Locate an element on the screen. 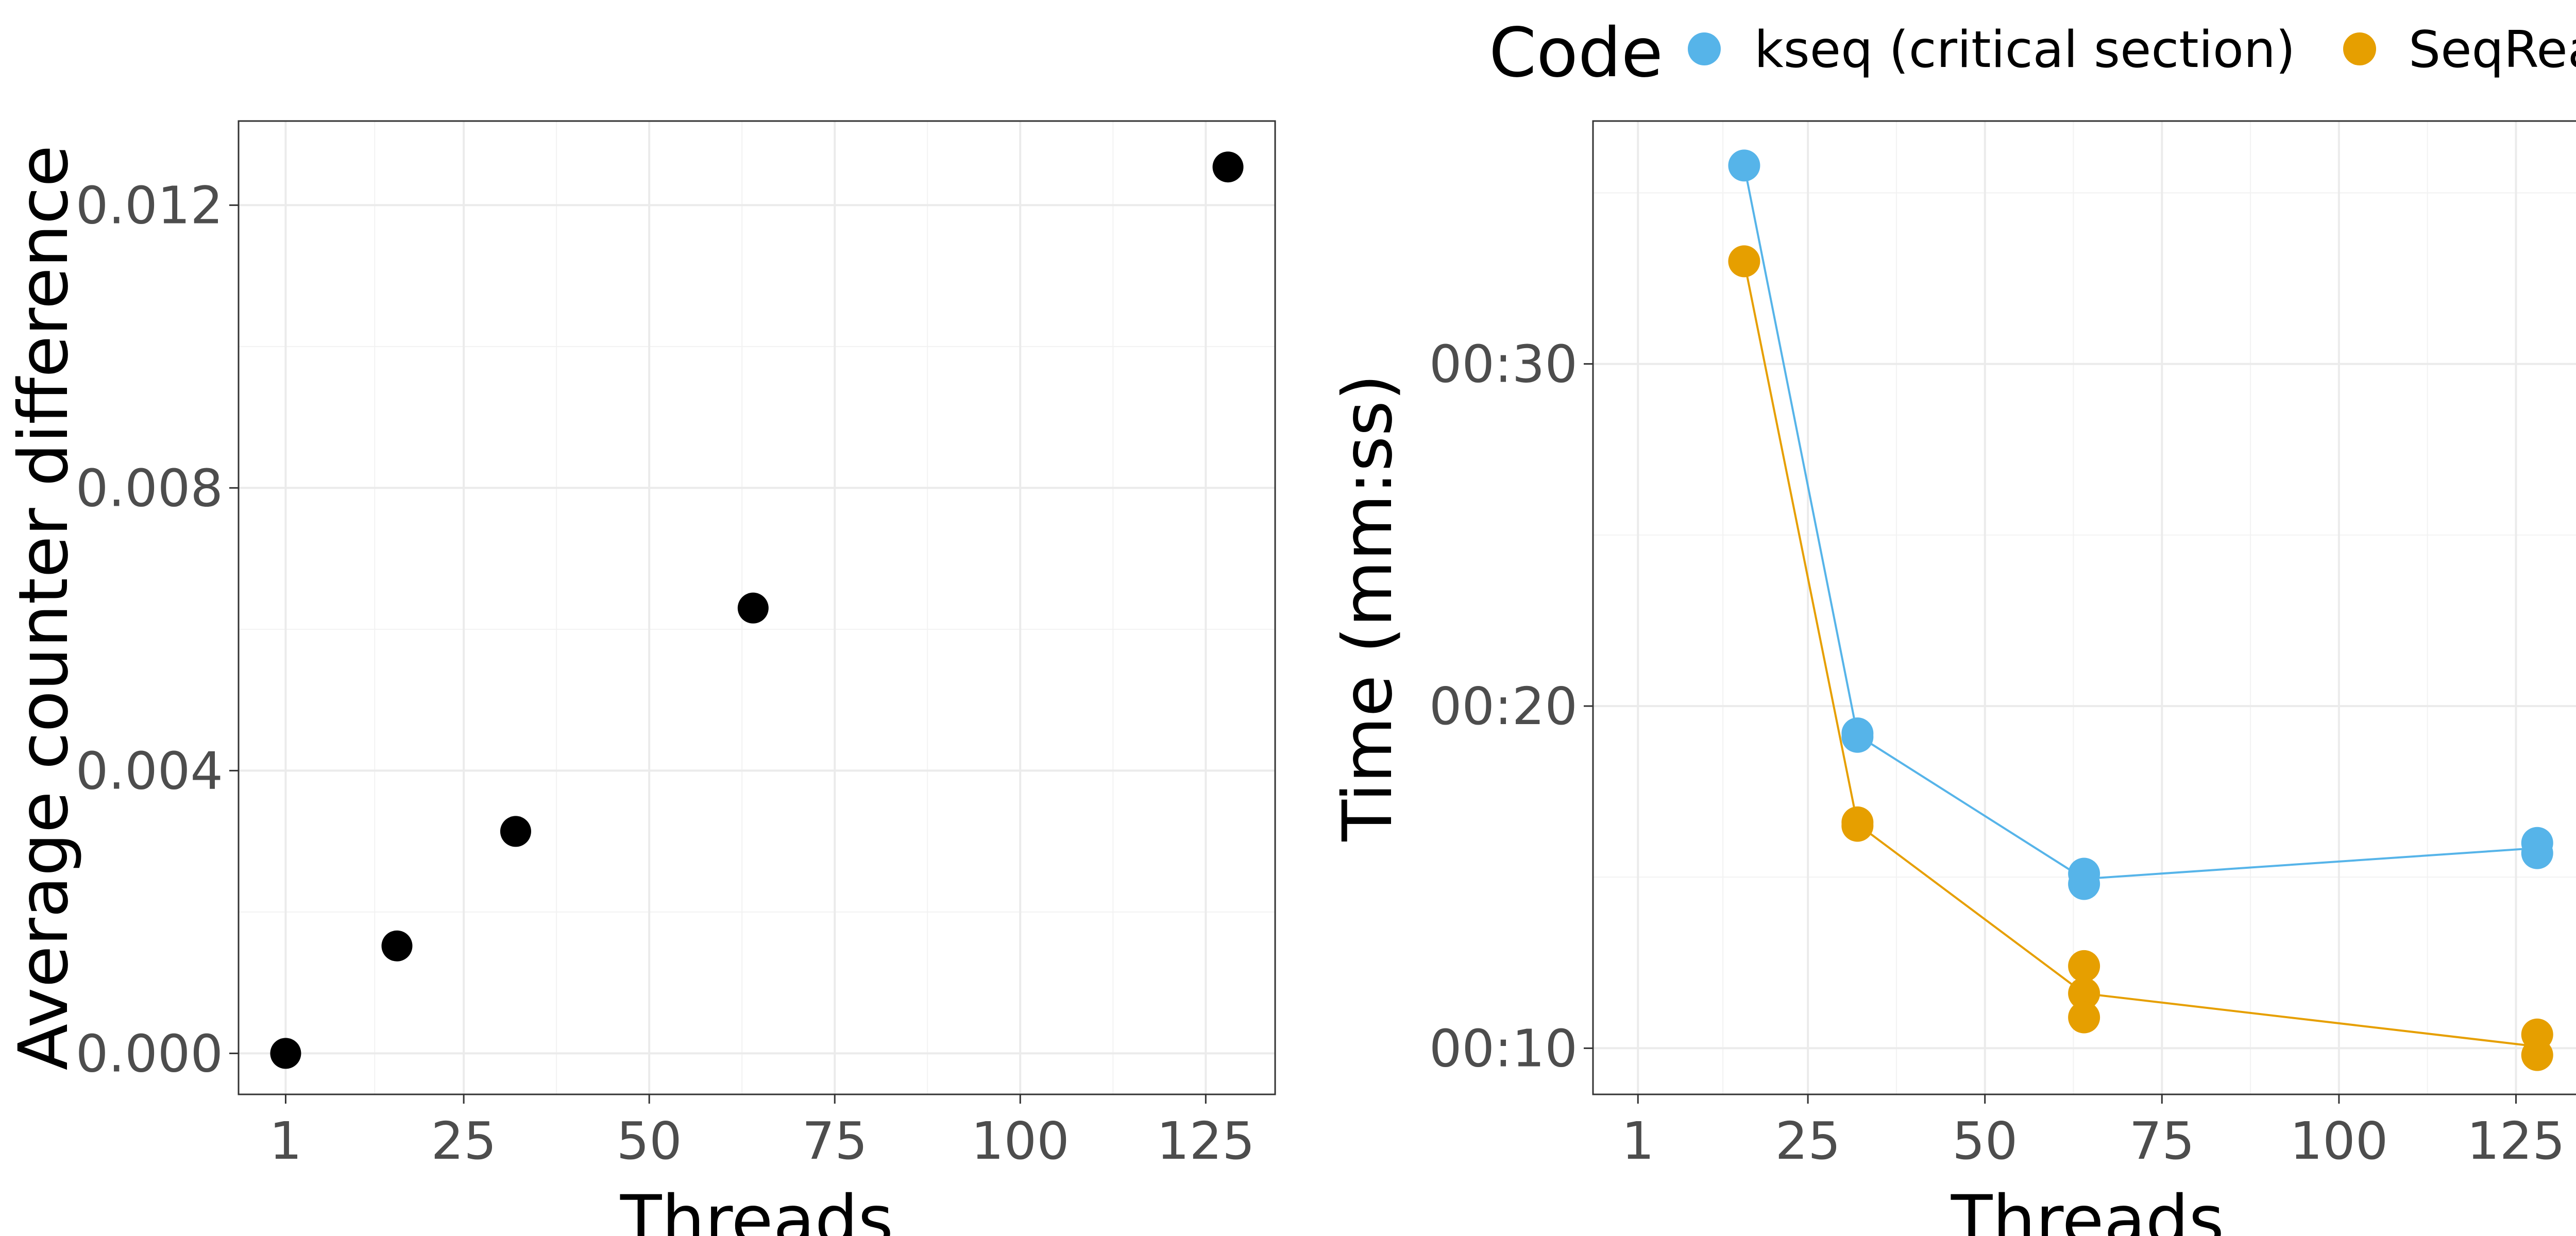  y-tick-label: 0.012 is located at coordinates (149, 205).